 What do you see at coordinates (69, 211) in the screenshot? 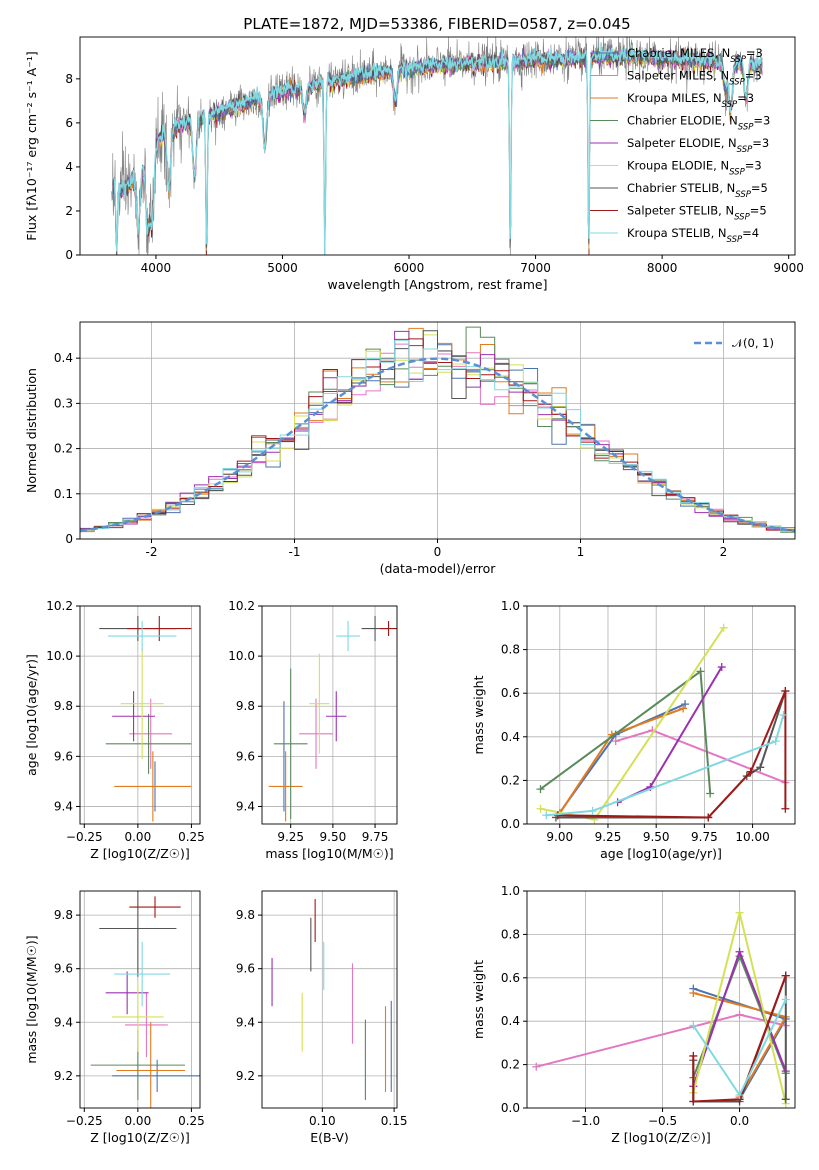
I see `y-tick-label: 2` at bounding box center [69, 211].